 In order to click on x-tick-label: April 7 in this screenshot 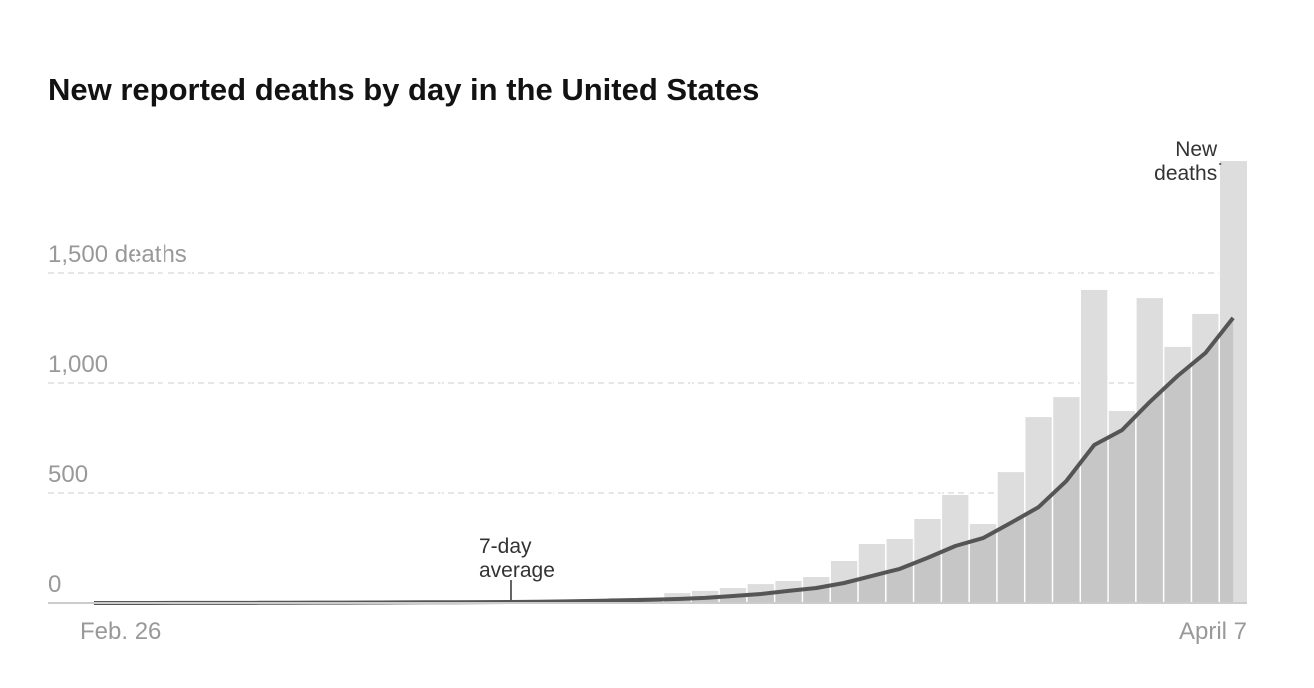, I will do `click(1213, 631)`.